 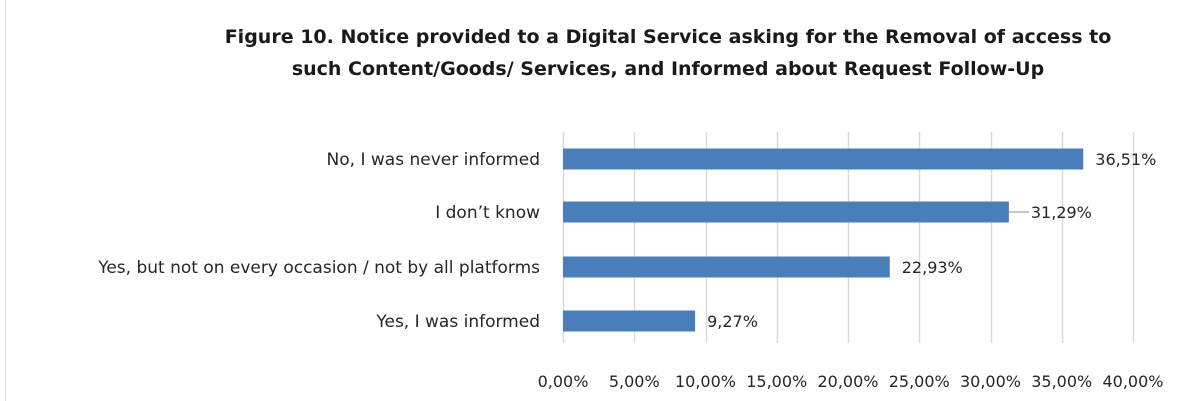 What do you see at coordinates (705, 381) in the screenshot?
I see `x-tick-label: 10,00%` at bounding box center [705, 381].